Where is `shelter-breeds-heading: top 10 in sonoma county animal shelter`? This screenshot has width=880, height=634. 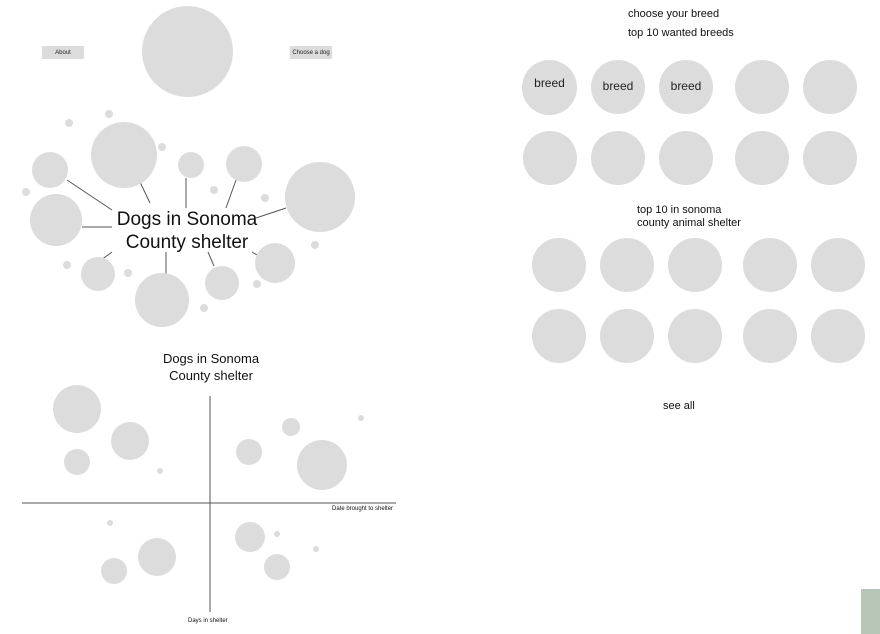 shelter-breeds-heading: top 10 in sonoma county animal shelter is located at coordinates (689, 217).